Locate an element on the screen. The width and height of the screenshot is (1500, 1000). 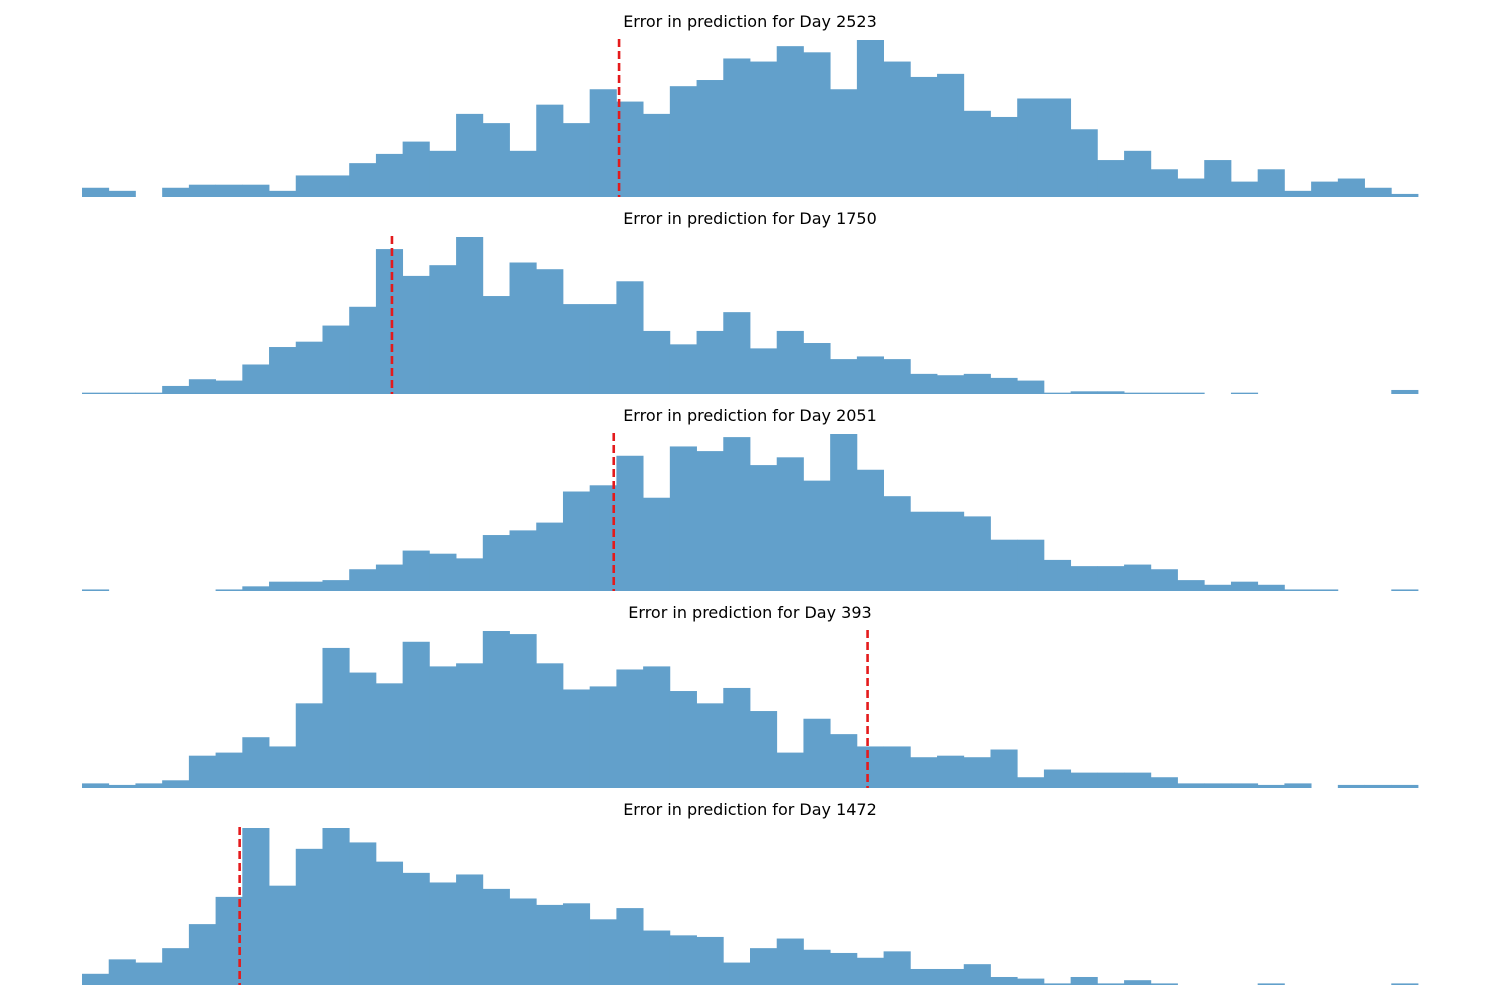
panel-title: Error in prediction for Day 2523 is located at coordinates (750, 21).